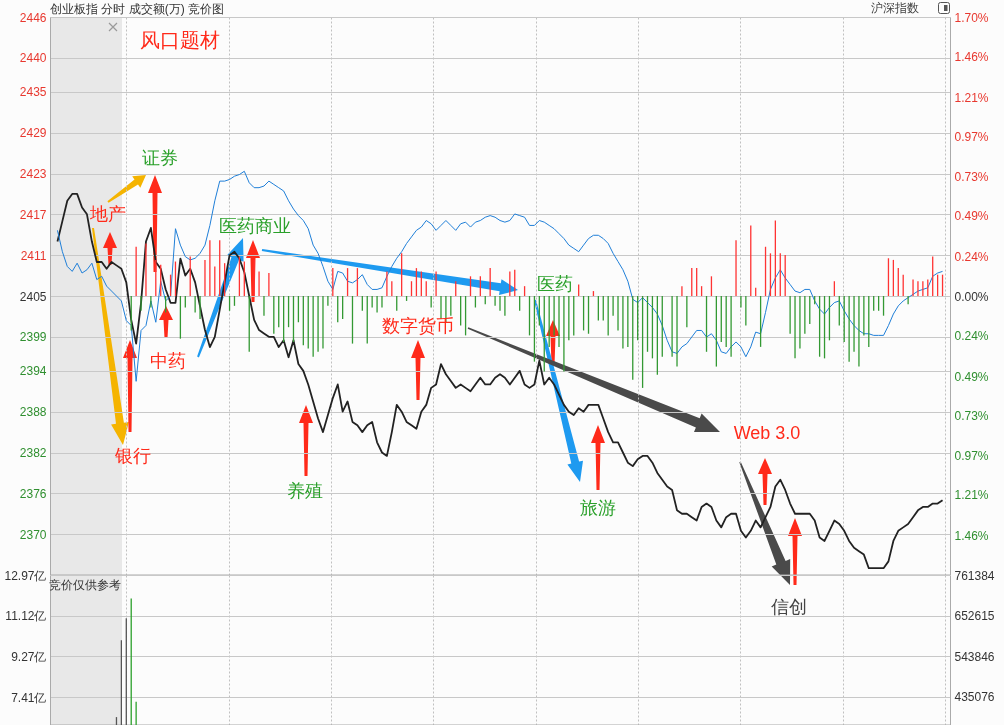  Describe the element at coordinates (33, 255) in the screenshot. I see `y-tick-label: 2411` at that location.